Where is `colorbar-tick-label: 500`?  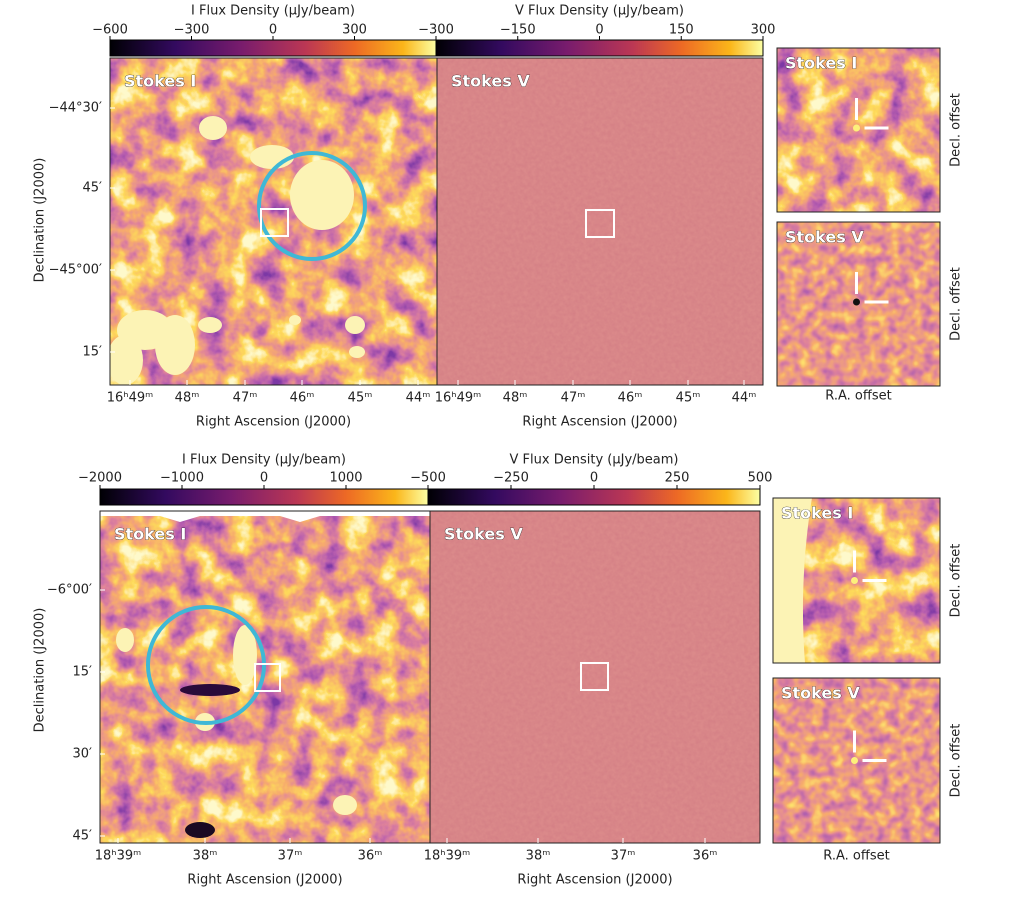
colorbar-tick-label: 500 is located at coordinates (760, 478).